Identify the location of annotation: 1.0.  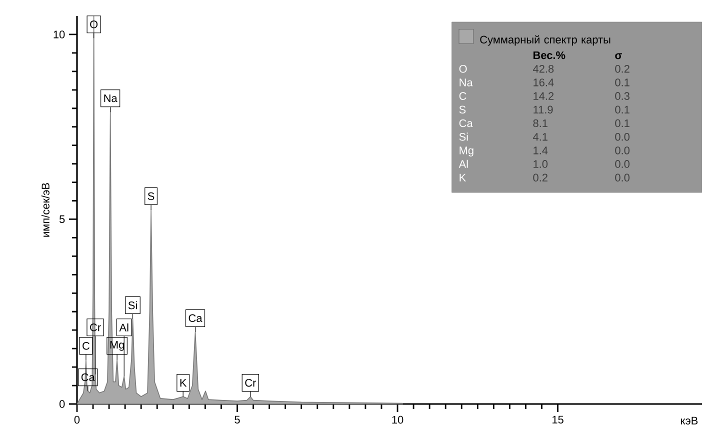
(541, 164).